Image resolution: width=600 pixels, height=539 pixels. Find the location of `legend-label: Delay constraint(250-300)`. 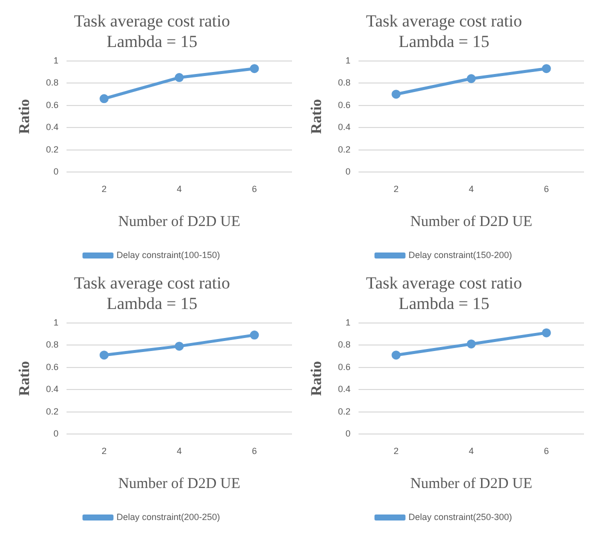

legend-label: Delay constraint(250-300) is located at coordinates (460, 517).